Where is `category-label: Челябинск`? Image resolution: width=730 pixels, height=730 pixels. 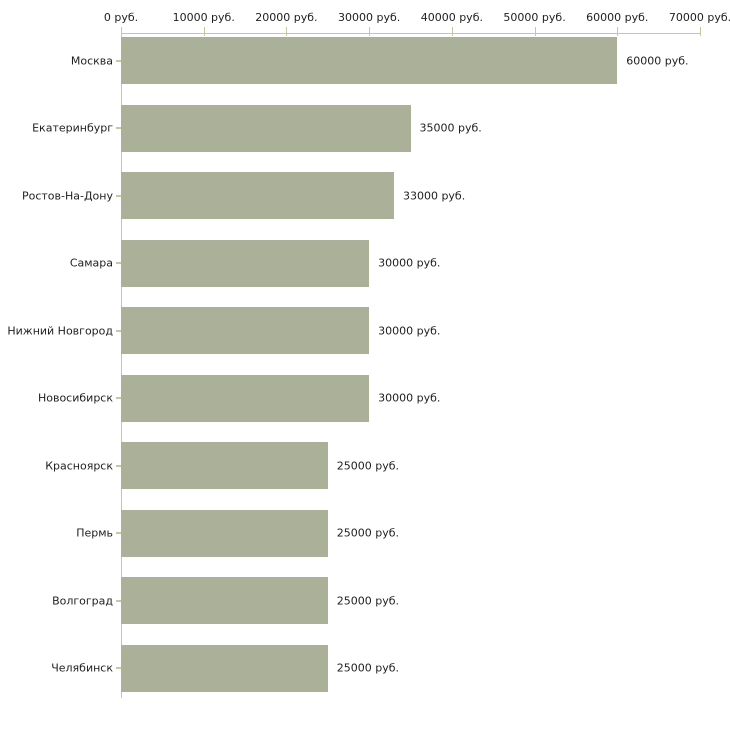
category-label: Челябинск is located at coordinates (82, 668).